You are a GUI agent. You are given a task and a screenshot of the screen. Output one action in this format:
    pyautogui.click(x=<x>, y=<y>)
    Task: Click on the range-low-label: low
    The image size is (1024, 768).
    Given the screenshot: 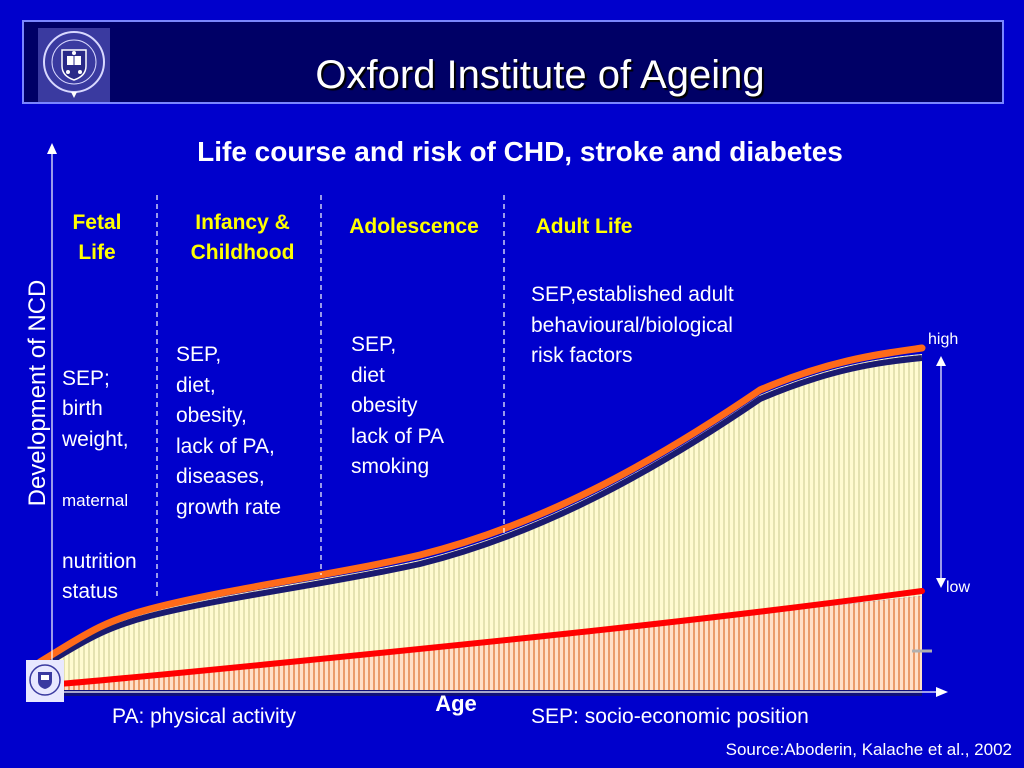 What is the action you would take?
    pyautogui.click(x=958, y=587)
    